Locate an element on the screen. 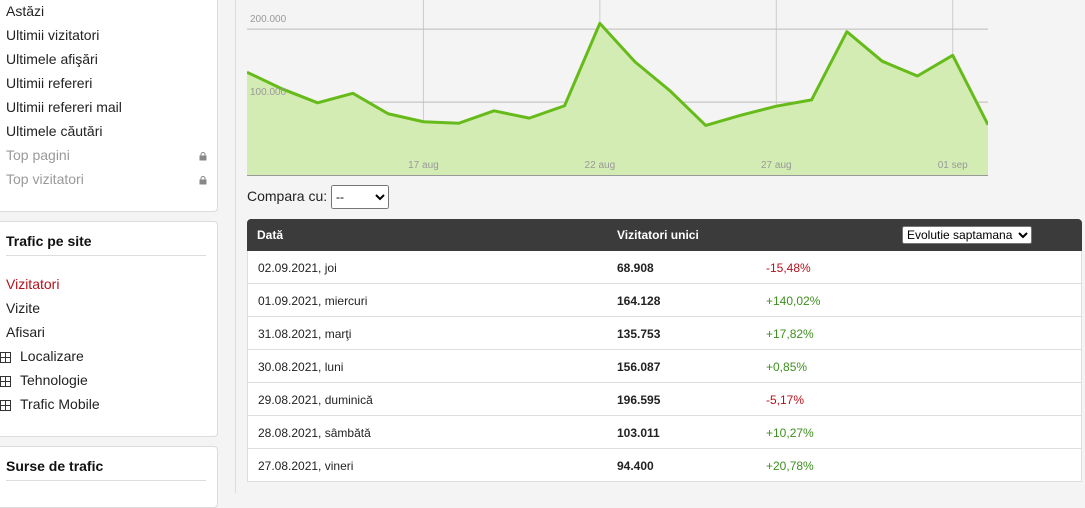 This screenshot has width=1085, height=508. header-date: Dată is located at coordinates (270, 235).